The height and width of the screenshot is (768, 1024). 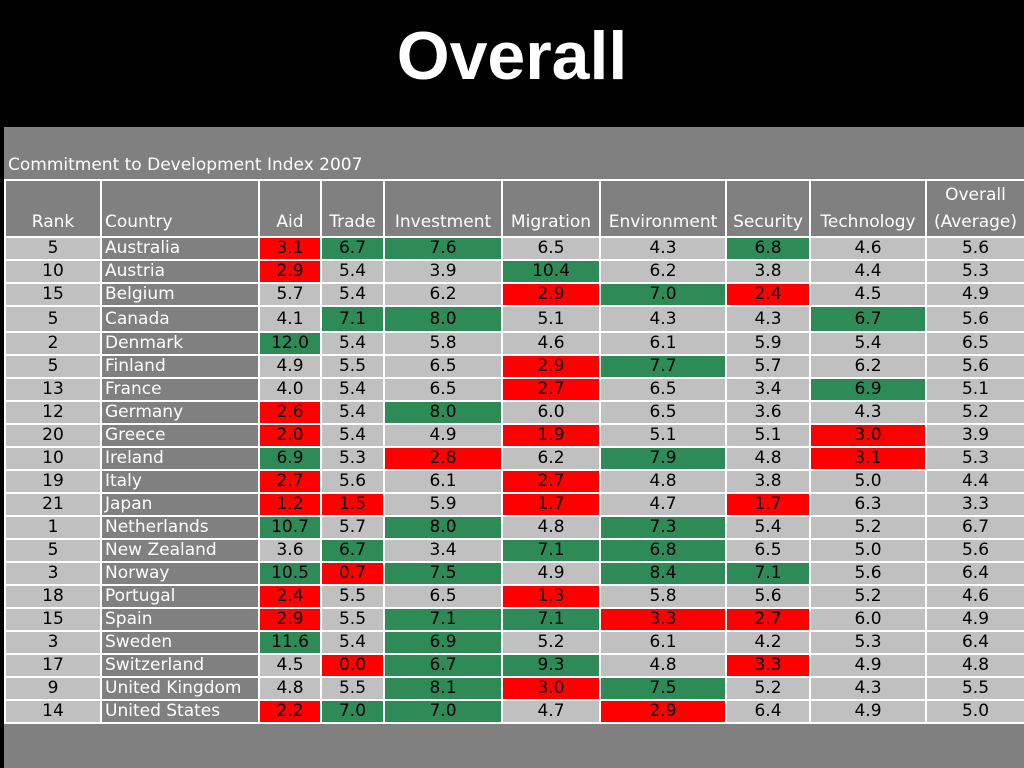 What do you see at coordinates (768, 573) in the screenshot?
I see `security-cell: 7.1` at bounding box center [768, 573].